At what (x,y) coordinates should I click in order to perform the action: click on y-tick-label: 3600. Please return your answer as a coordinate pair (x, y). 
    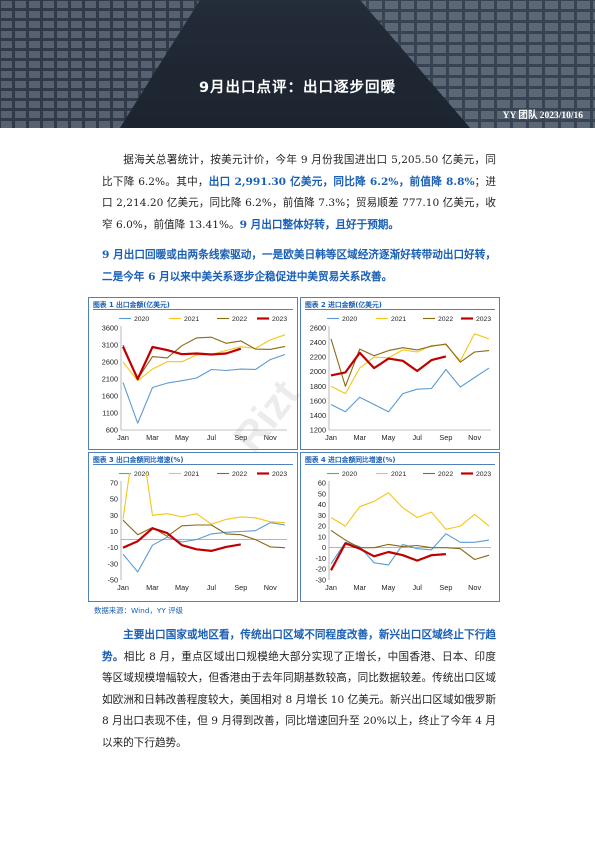
    Looking at the image, I should click on (110, 328).